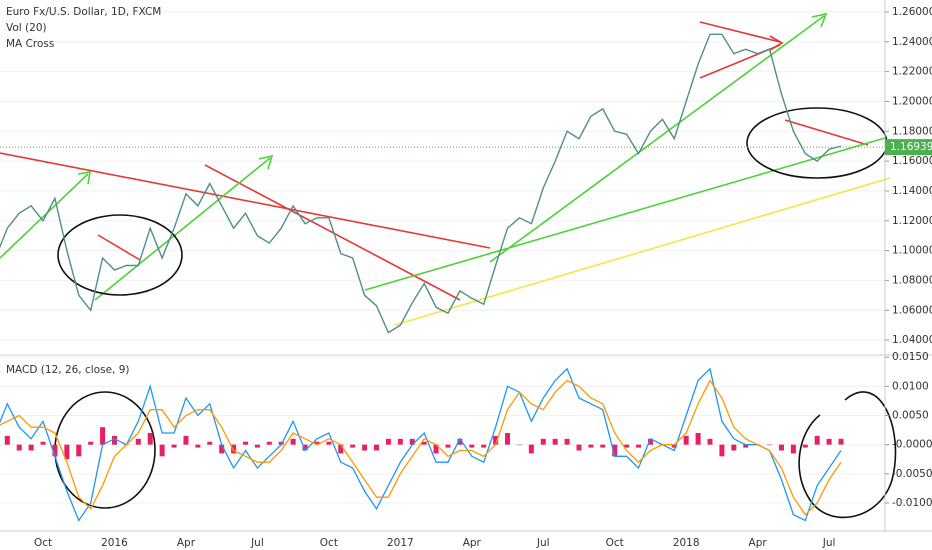 The image size is (932, 550). What do you see at coordinates (912, 251) in the screenshot?
I see `y-tick-label: 1.10000` at bounding box center [912, 251].